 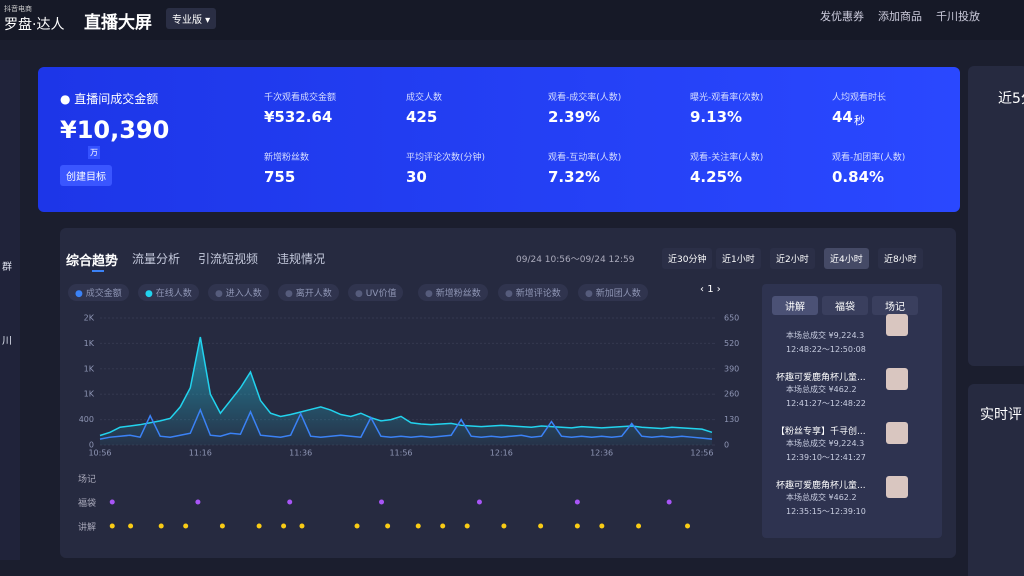 I want to click on edition: 专业版, so click(x=187, y=20).